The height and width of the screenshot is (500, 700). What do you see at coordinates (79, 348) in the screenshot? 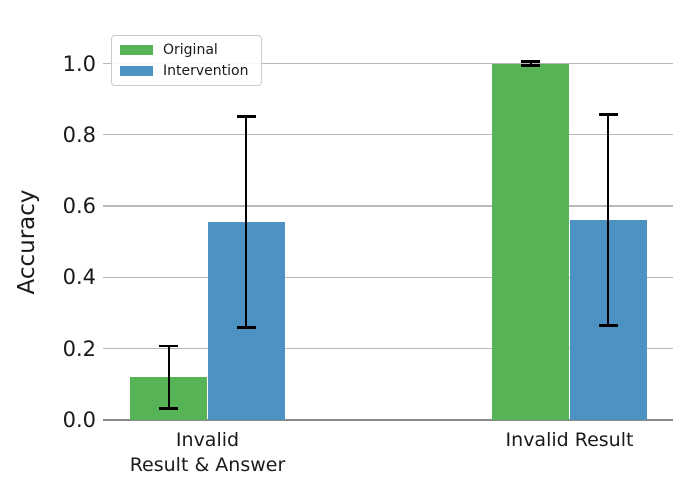
I see `y-tick-label: 0.2` at bounding box center [79, 348].